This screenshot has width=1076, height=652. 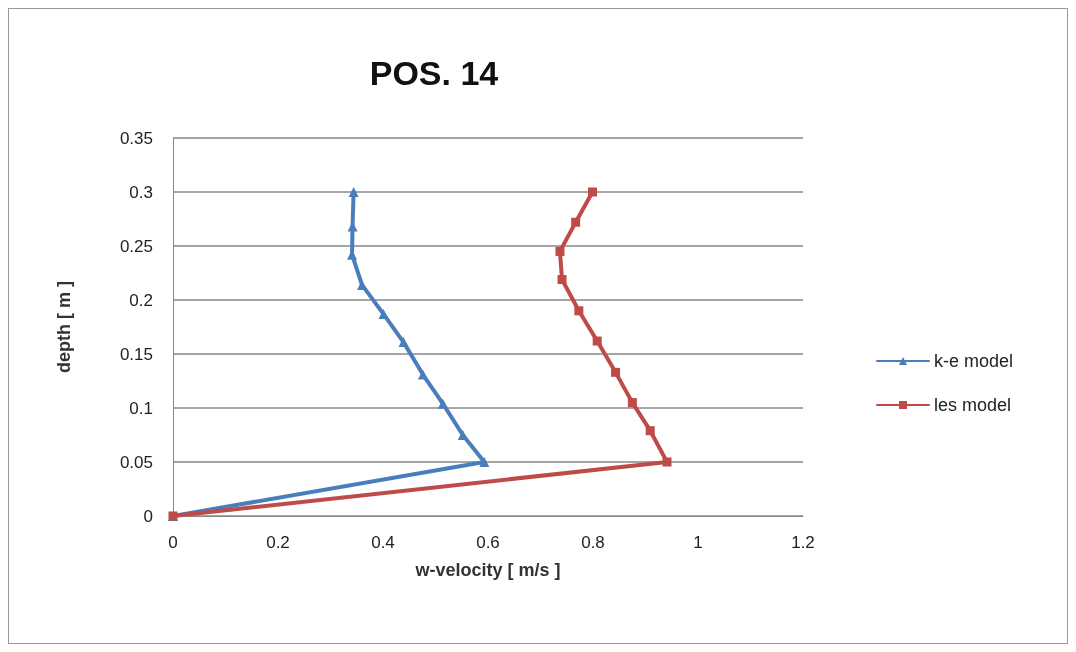 I want to click on y-tick-label: 0.15, so click(x=136, y=354).